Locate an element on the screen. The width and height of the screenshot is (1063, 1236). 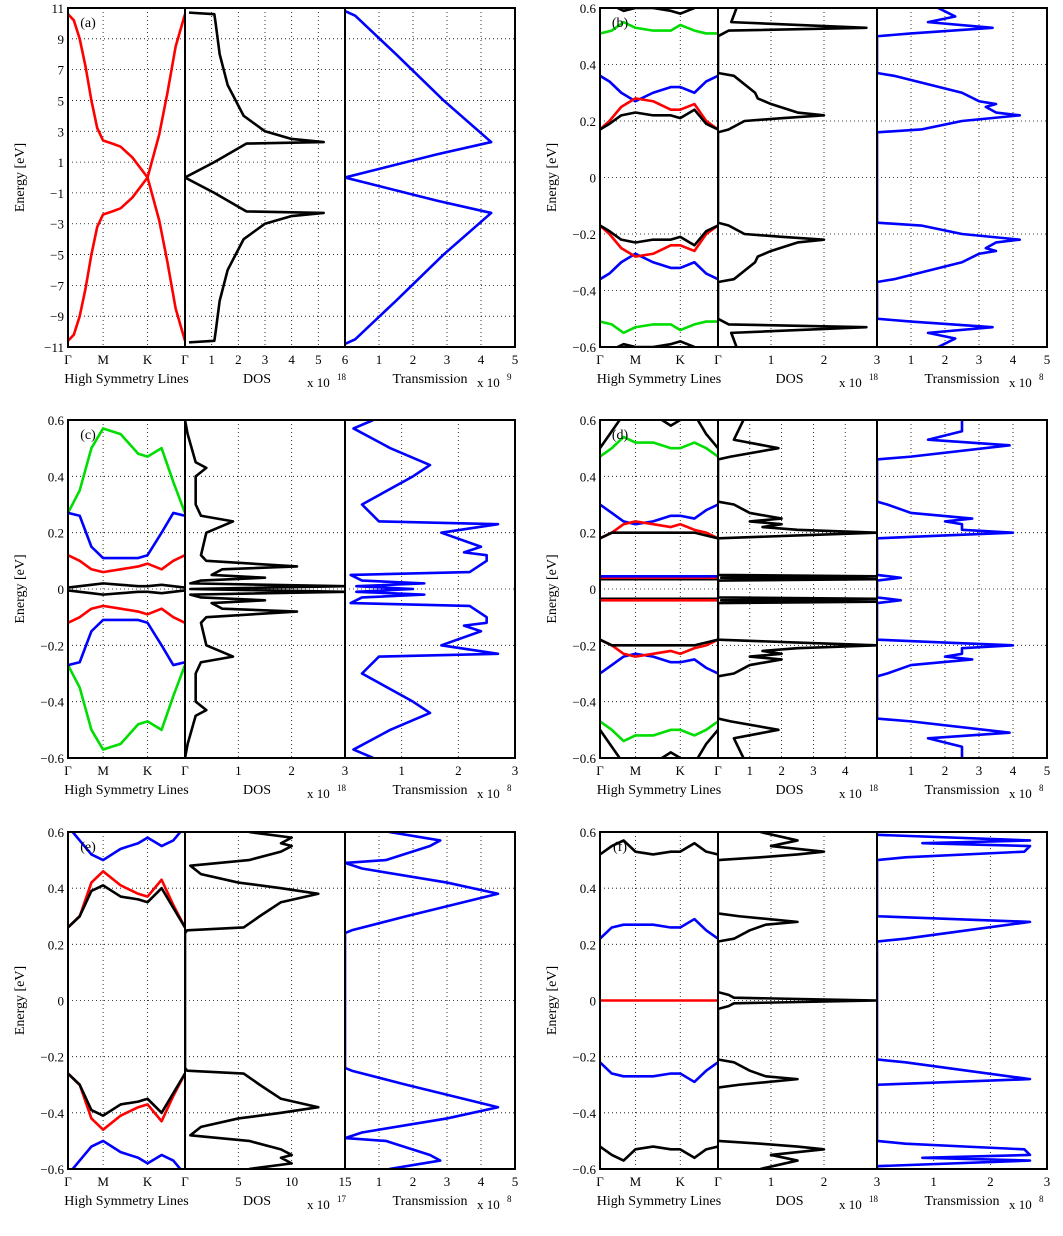
y-tick-label: −0.6 is located at coordinates (52, 758).